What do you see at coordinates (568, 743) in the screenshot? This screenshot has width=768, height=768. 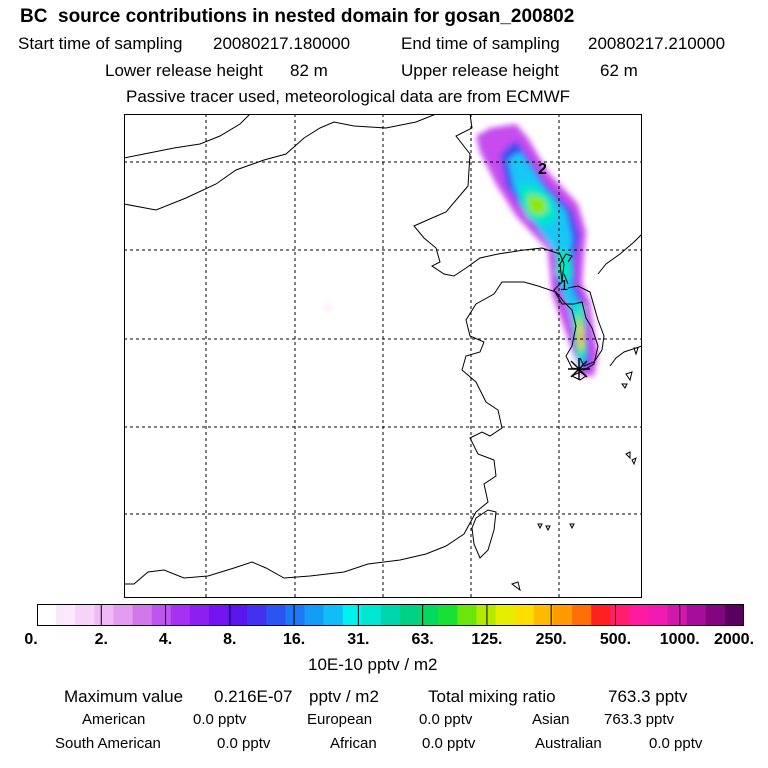 I see `region-australian-label: Australian` at bounding box center [568, 743].